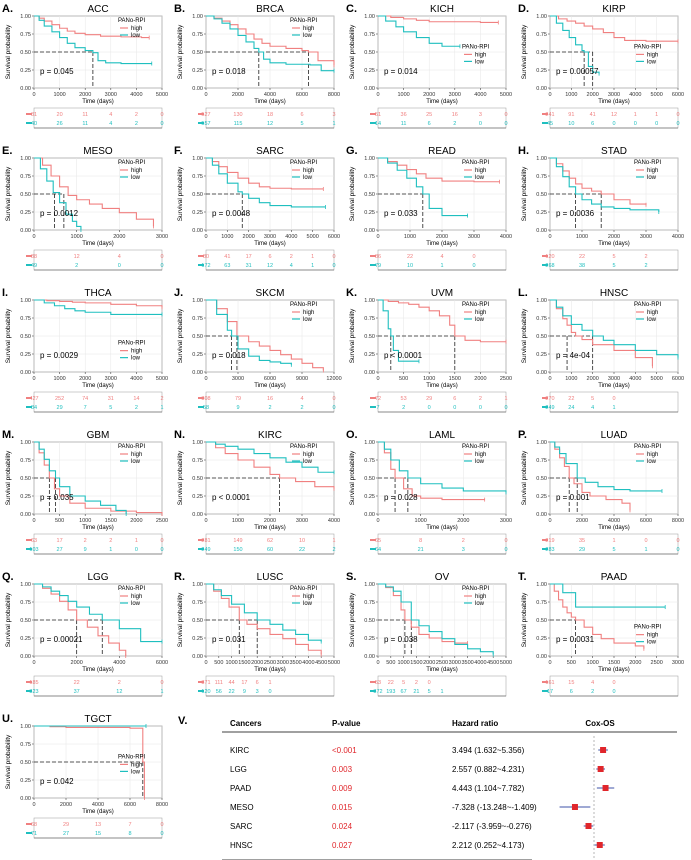 The image size is (691, 860). What do you see at coordinates (97, 9) in the screenshot?
I see `panel-title: ACC` at bounding box center [97, 9].